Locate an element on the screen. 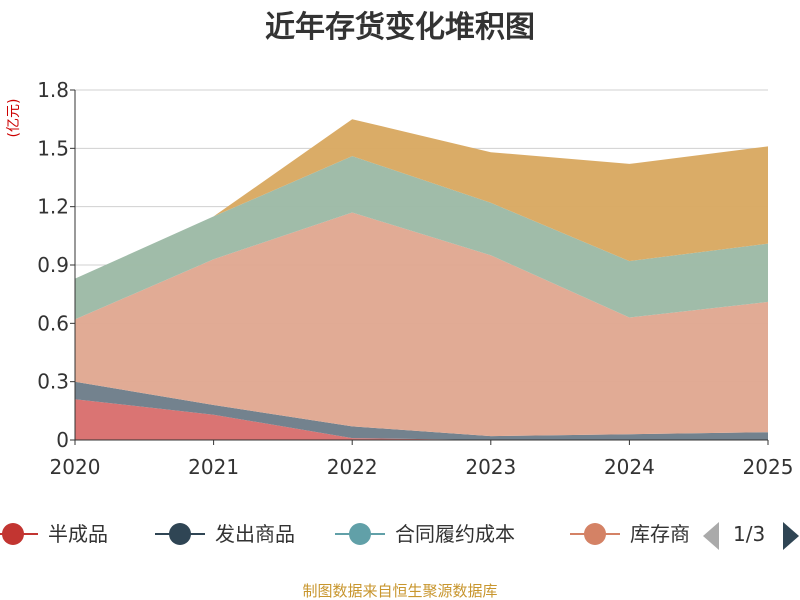  y-tick-label: 0.6 is located at coordinates (53, 323).